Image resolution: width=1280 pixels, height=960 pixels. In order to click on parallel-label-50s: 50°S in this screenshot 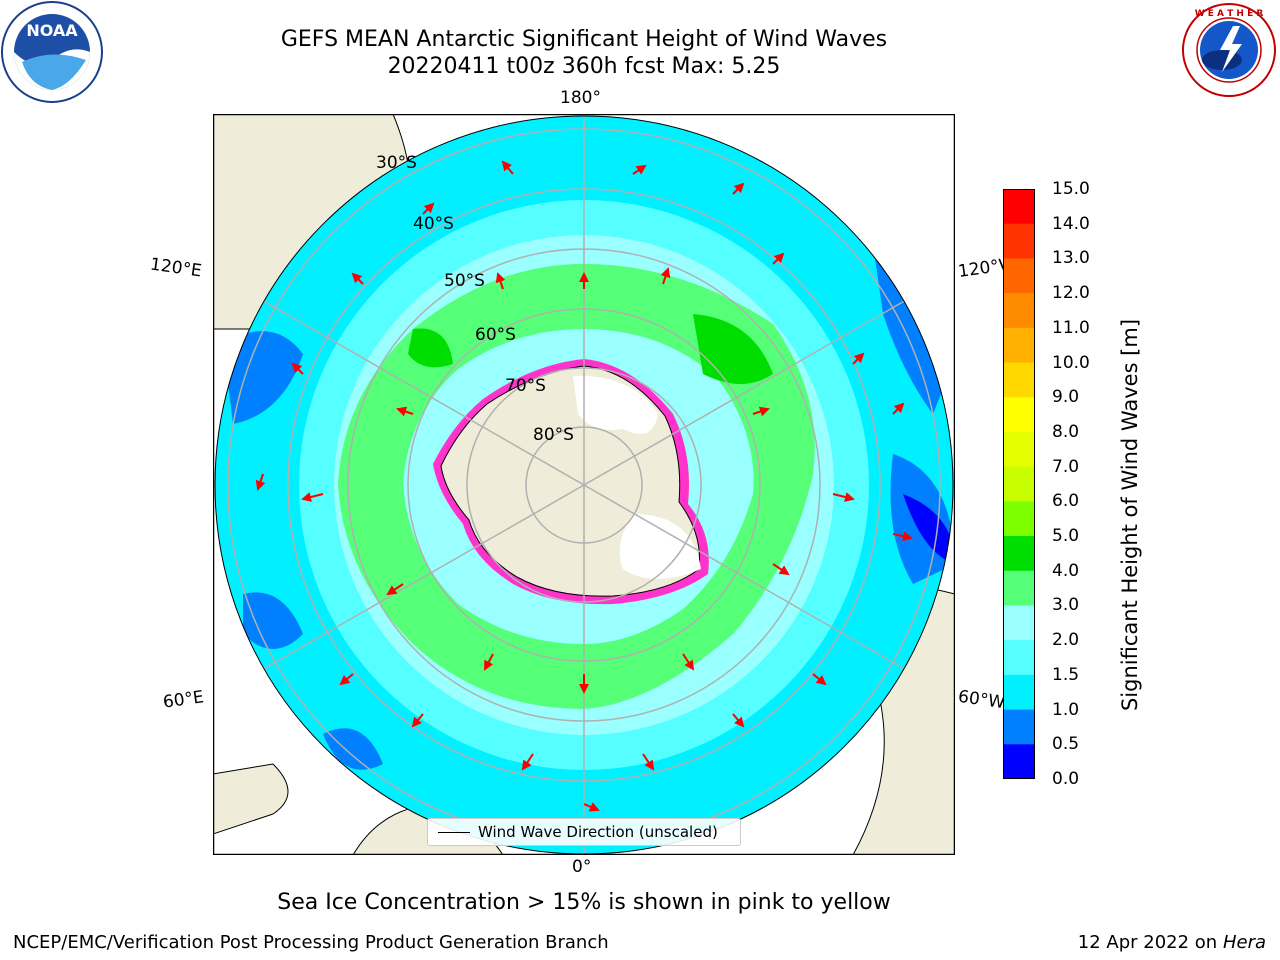, I will do `click(464, 281)`.